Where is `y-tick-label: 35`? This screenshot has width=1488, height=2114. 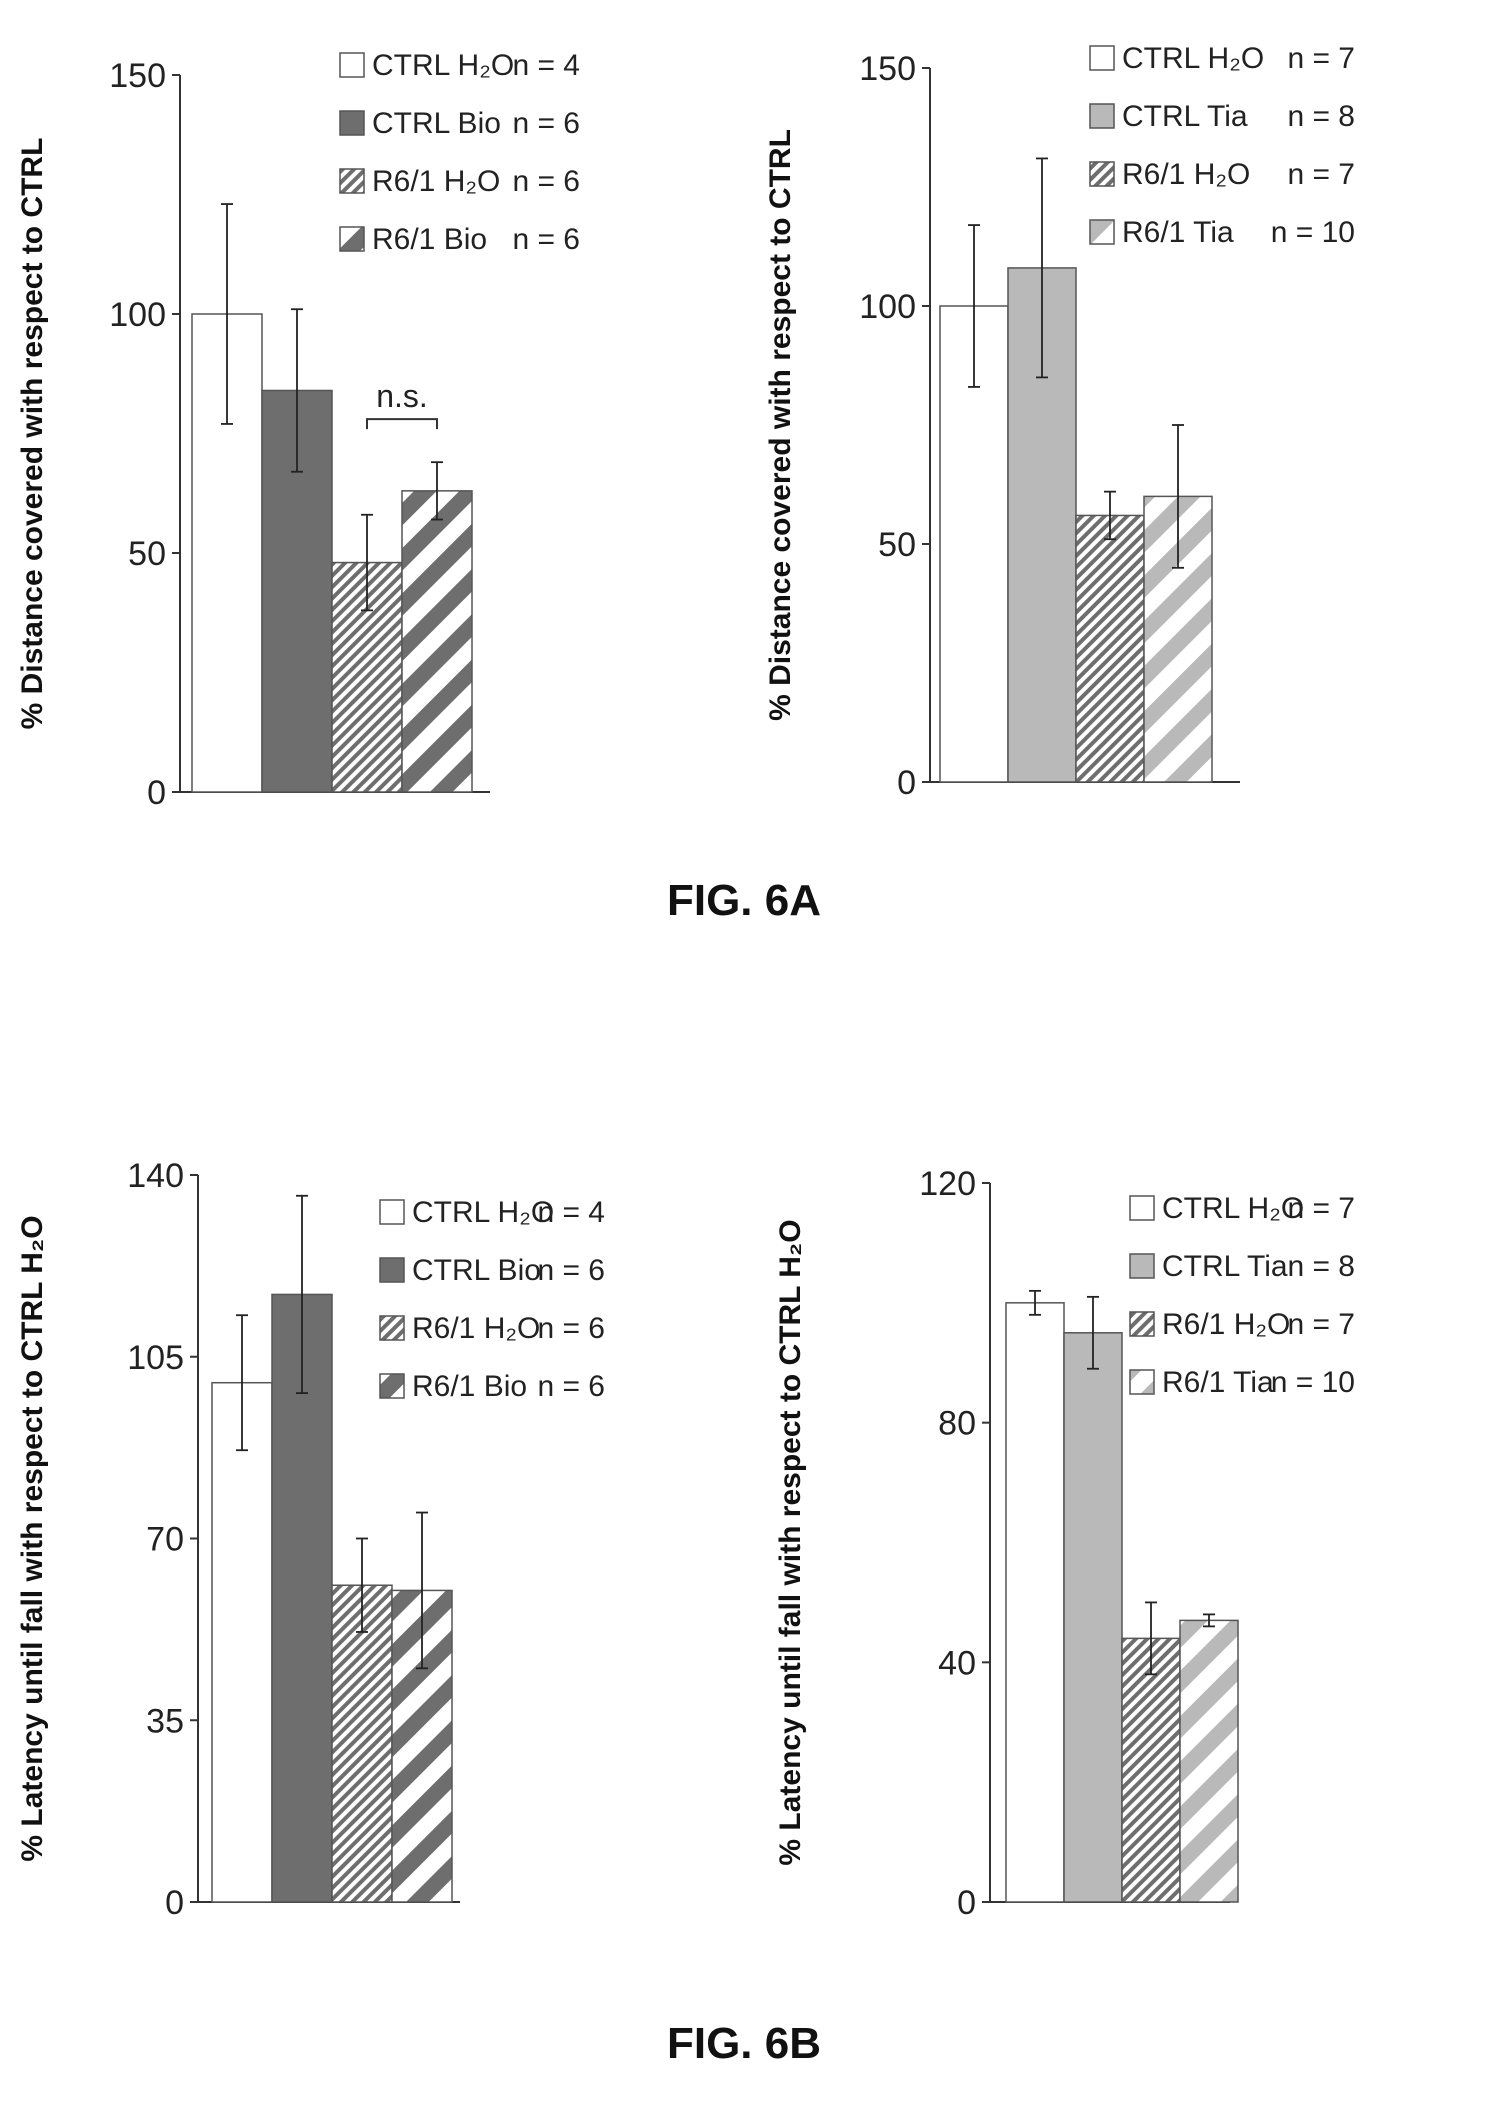 y-tick-label: 35 is located at coordinates (165, 1721).